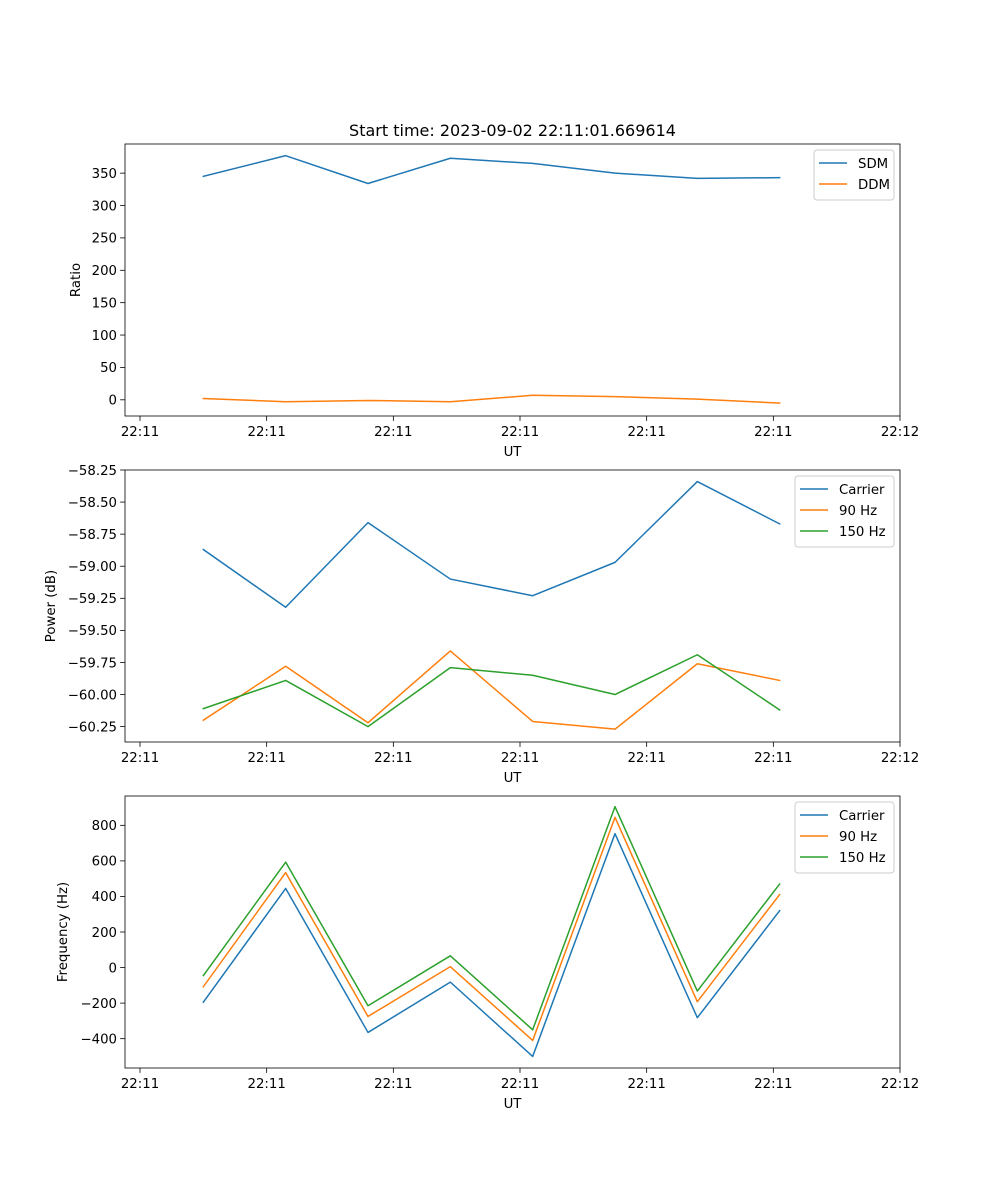 The width and height of the screenshot is (1000, 1200). Describe the element at coordinates (491, 399) in the screenshot. I see `series-line-ddm` at that location.